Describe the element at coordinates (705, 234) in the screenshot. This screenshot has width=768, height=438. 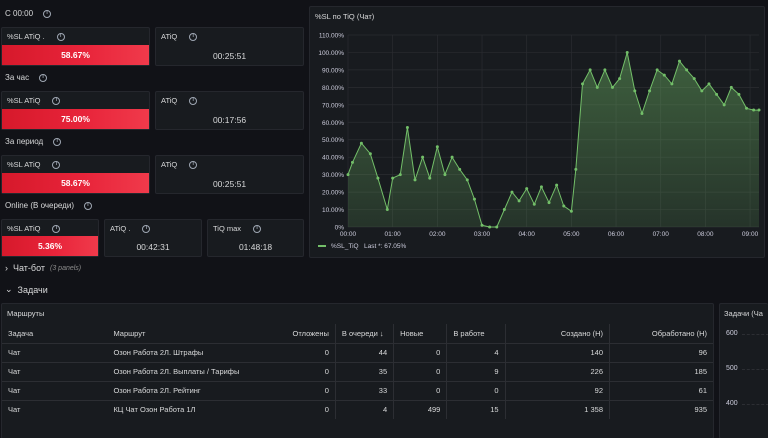
I see `x-tick-label: 08:00` at that location.